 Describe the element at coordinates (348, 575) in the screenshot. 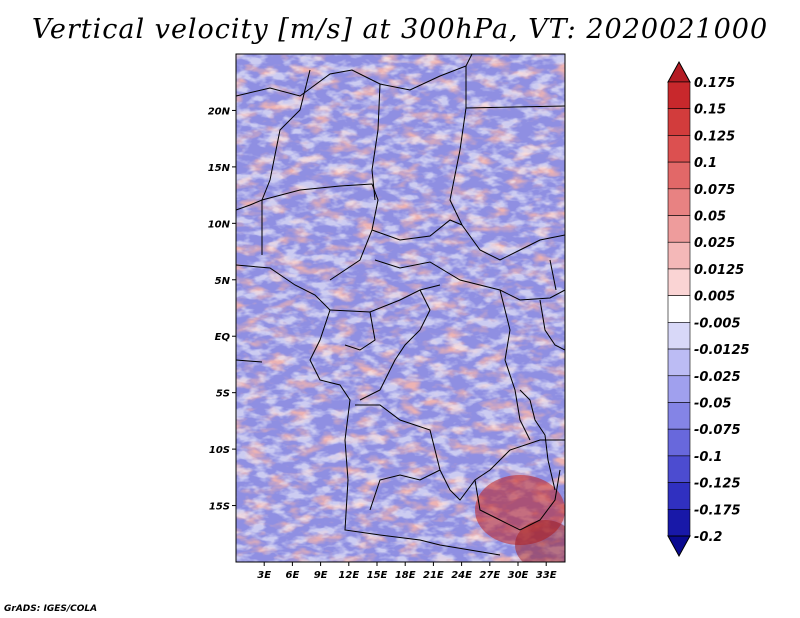

I see `lon-tick-label: 12E` at that location.